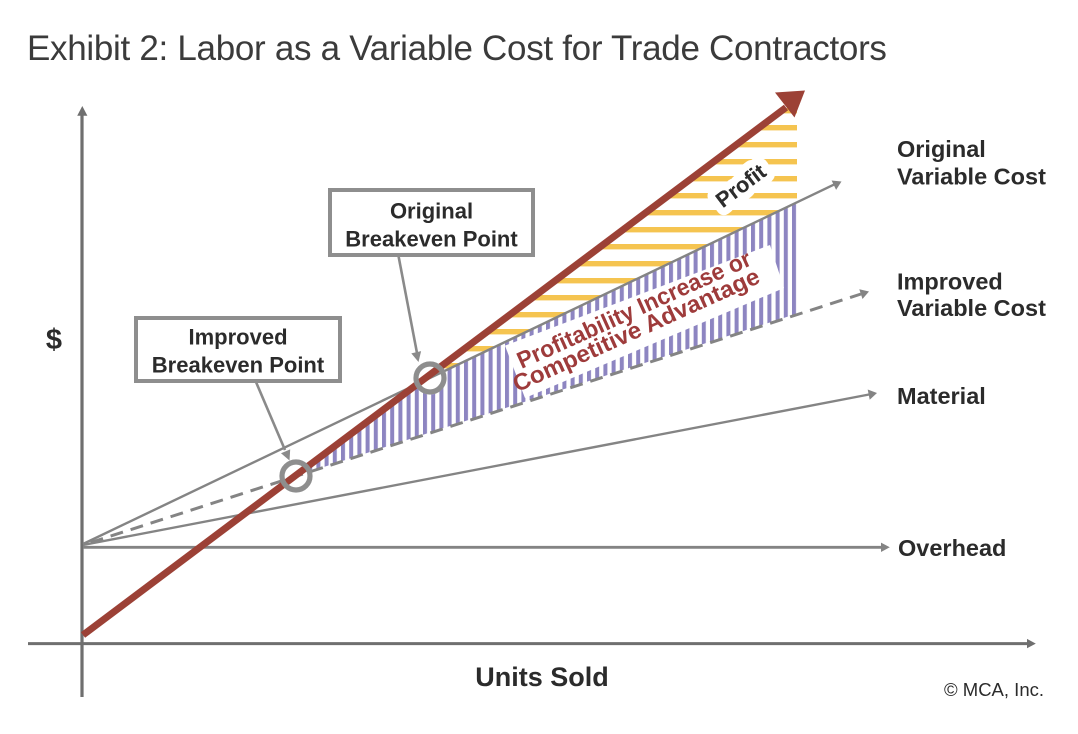 The image size is (1078, 734). I want to click on svg-text: Units Sold, so click(542, 677).